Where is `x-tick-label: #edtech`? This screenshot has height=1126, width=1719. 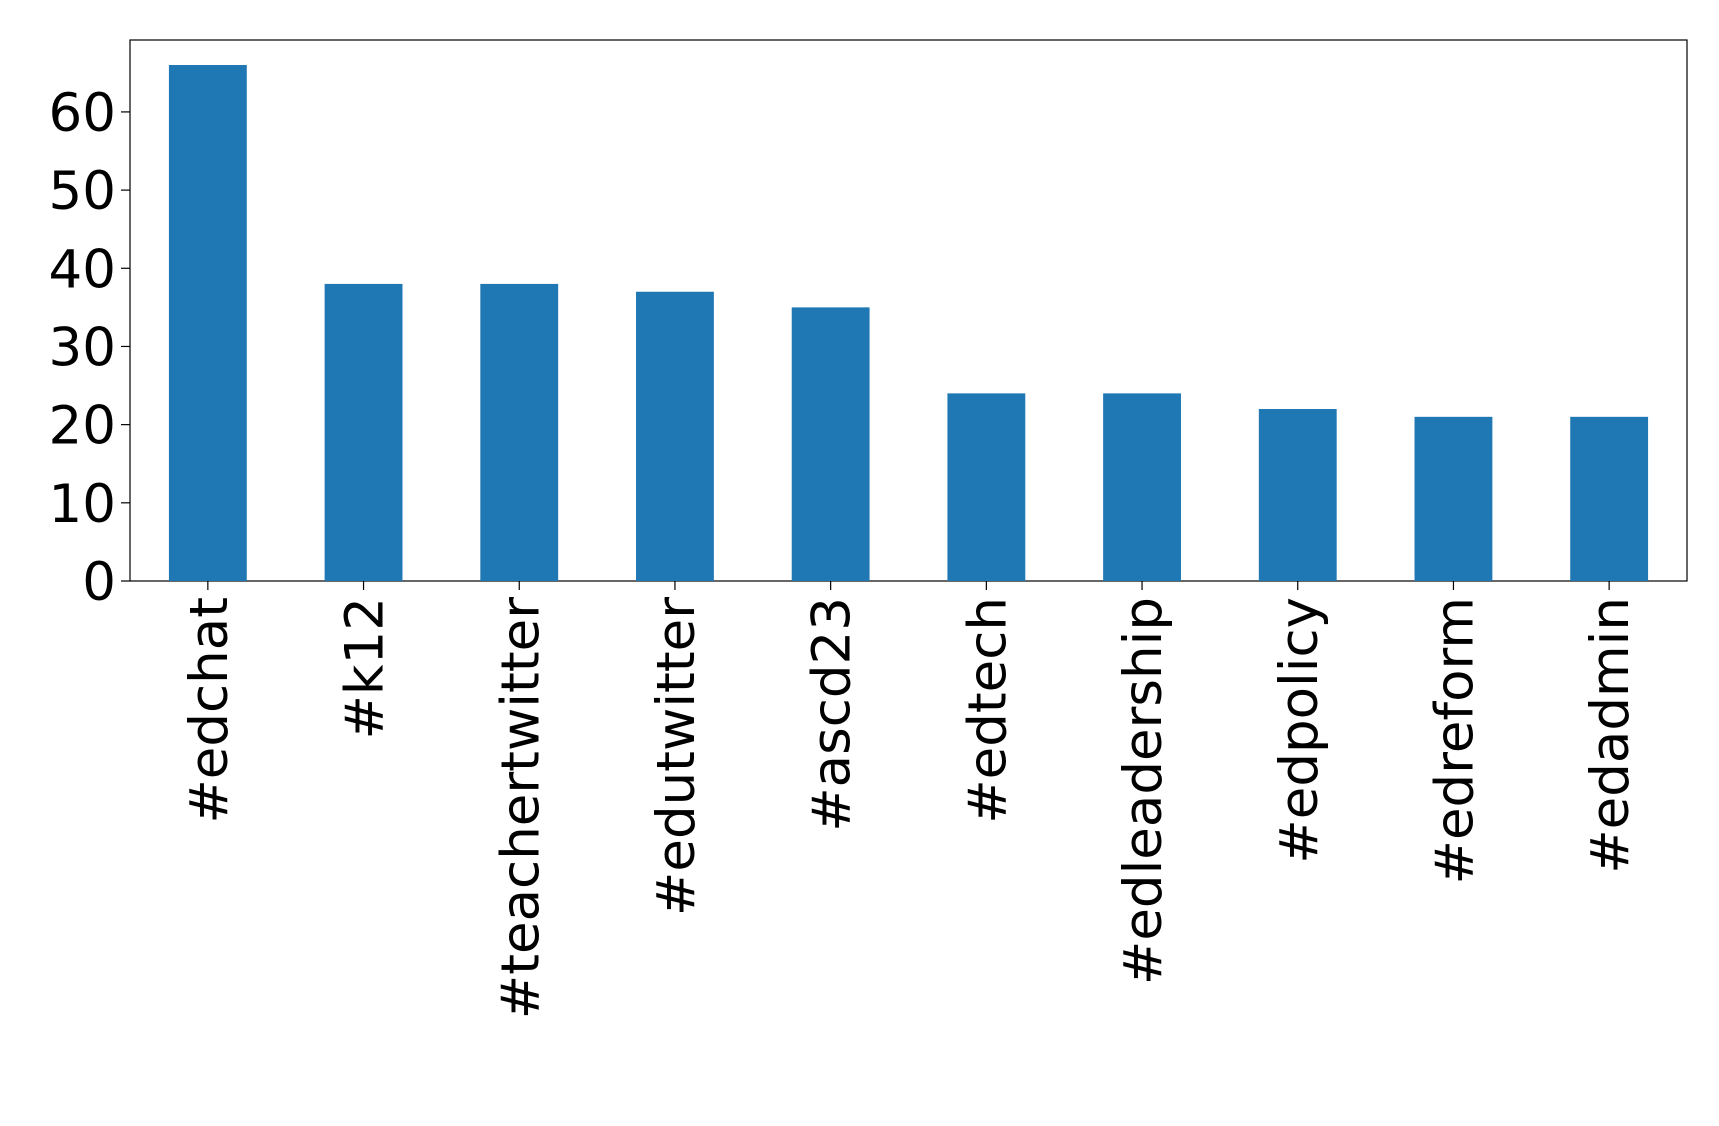 x-tick-label: #edtech is located at coordinates (987, 710).